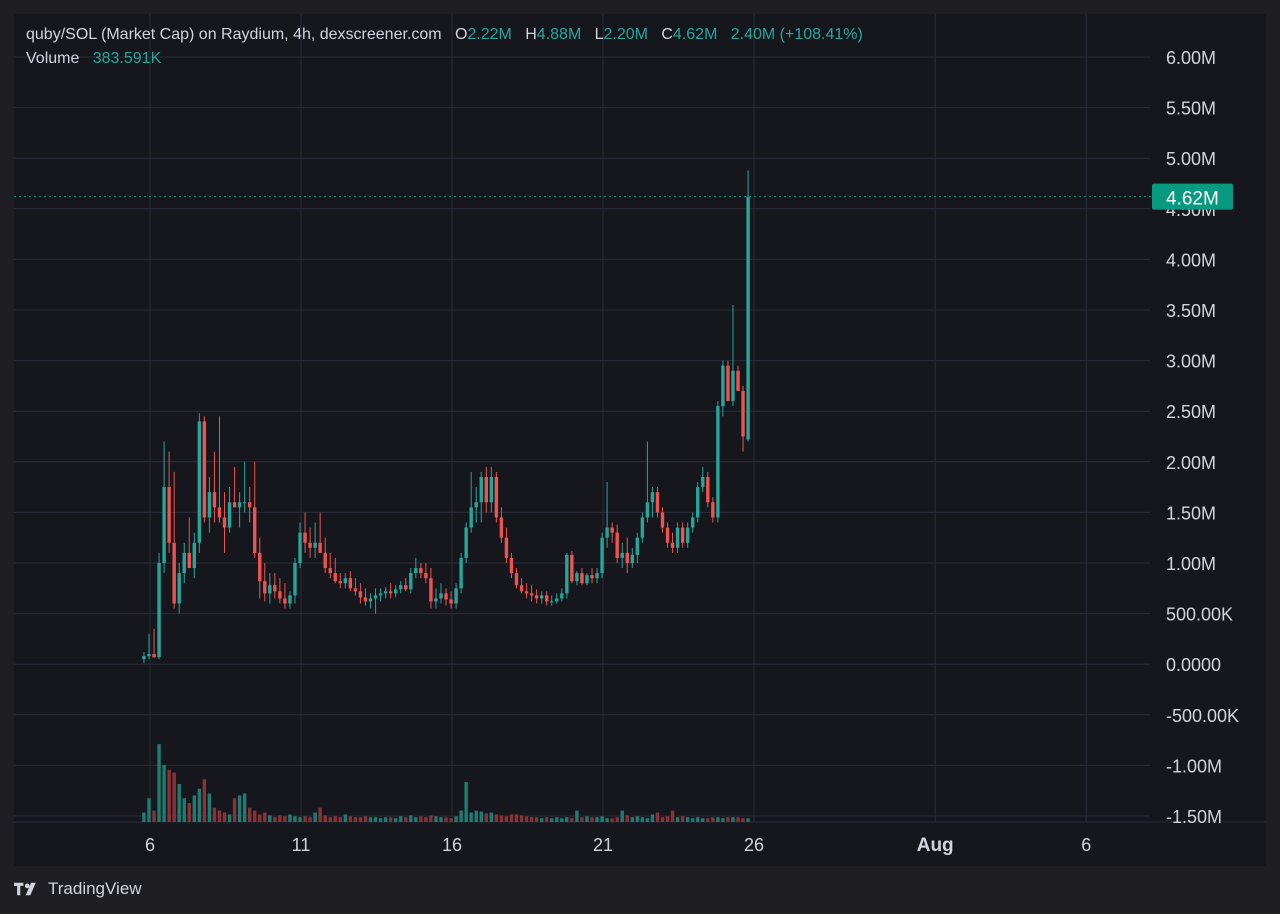  What do you see at coordinates (754, 845) in the screenshot?
I see `x-tick-label: 26` at bounding box center [754, 845].